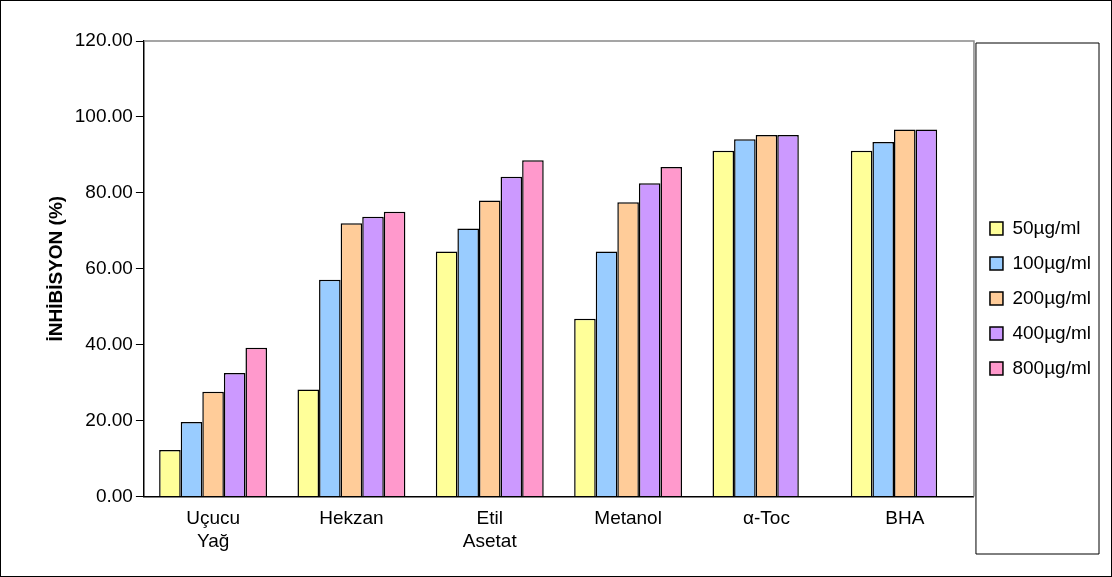  What do you see at coordinates (103, 40) in the screenshot?
I see `y-tick-label: 120.00` at bounding box center [103, 40].